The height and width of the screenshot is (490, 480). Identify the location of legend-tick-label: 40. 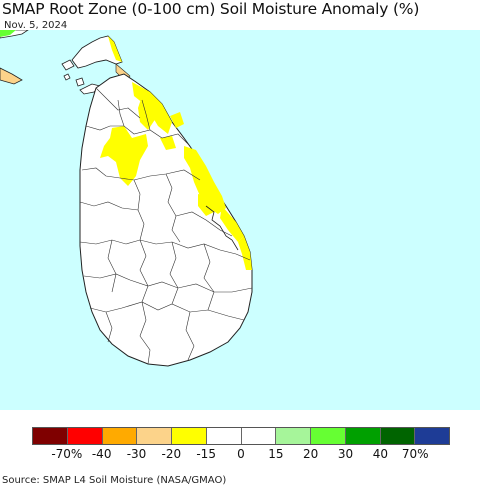
(380, 454).